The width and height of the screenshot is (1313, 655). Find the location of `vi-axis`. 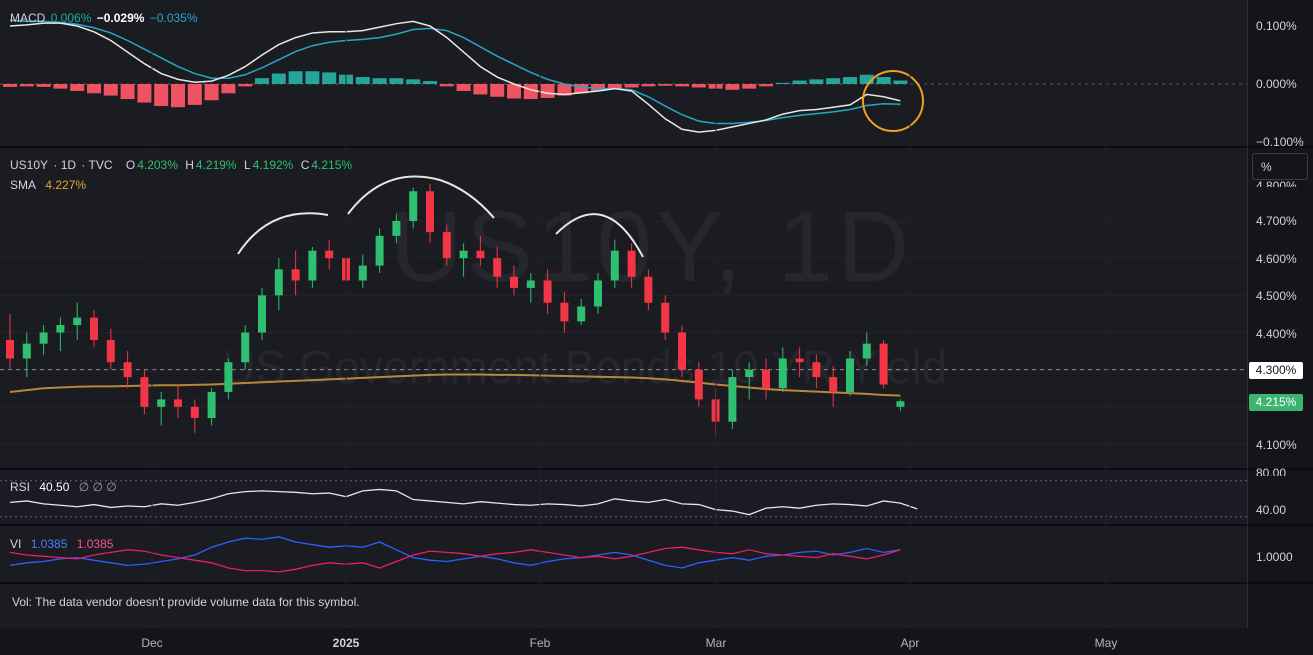

vi-axis is located at coordinates (1280, 554).